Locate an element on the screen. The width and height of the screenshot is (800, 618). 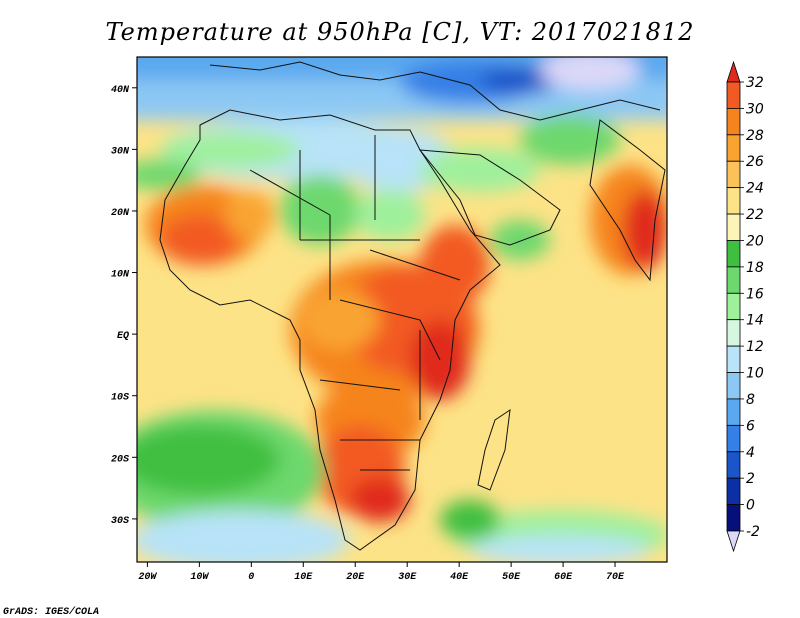
colorbar-label: 12 is located at coordinates (755, 347).